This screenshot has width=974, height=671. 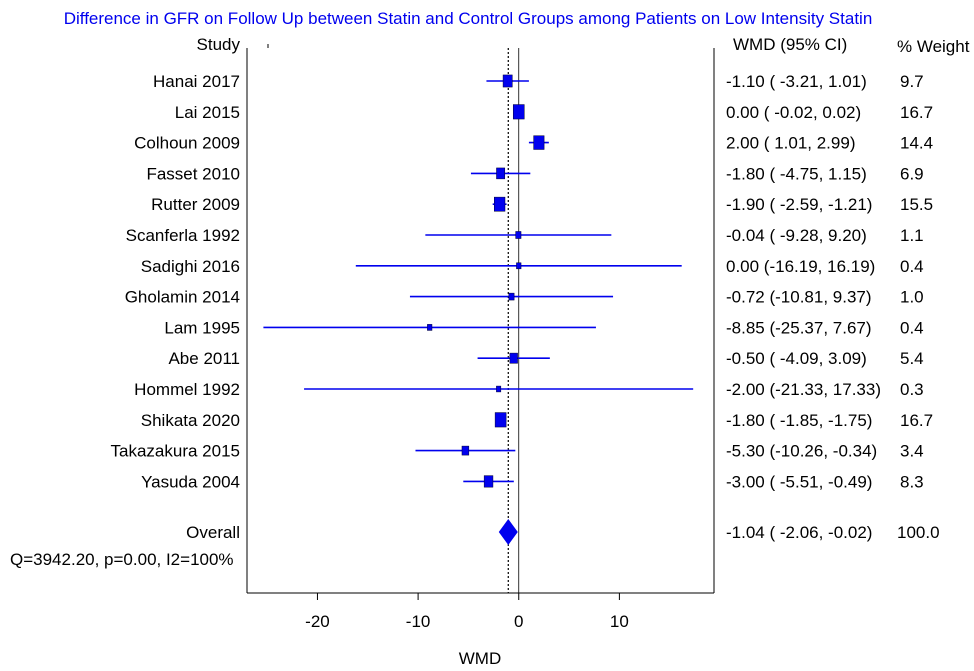 What do you see at coordinates (619, 621) in the screenshot?
I see `x-tick-label: 10` at bounding box center [619, 621].